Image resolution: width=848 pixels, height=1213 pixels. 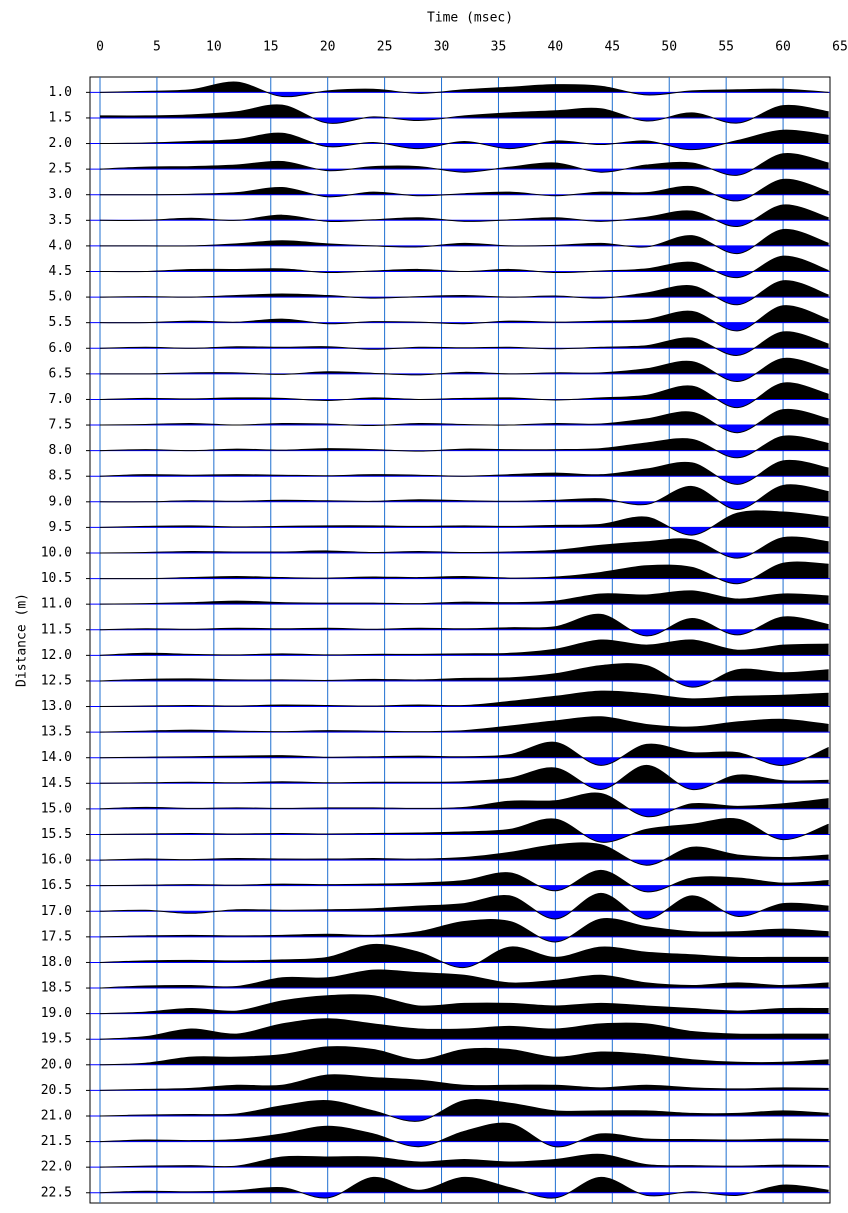 What do you see at coordinates (271, 47) in the screenshot?
I see `x-tick-label: 15` at bounding box center [271, 47].